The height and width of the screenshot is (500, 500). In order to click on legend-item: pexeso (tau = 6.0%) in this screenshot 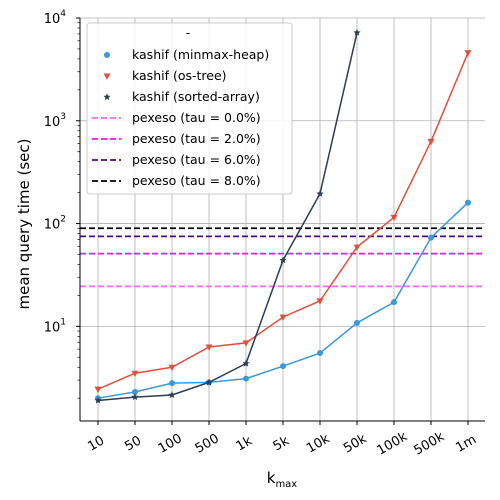, I will do `click(176, 159)`.